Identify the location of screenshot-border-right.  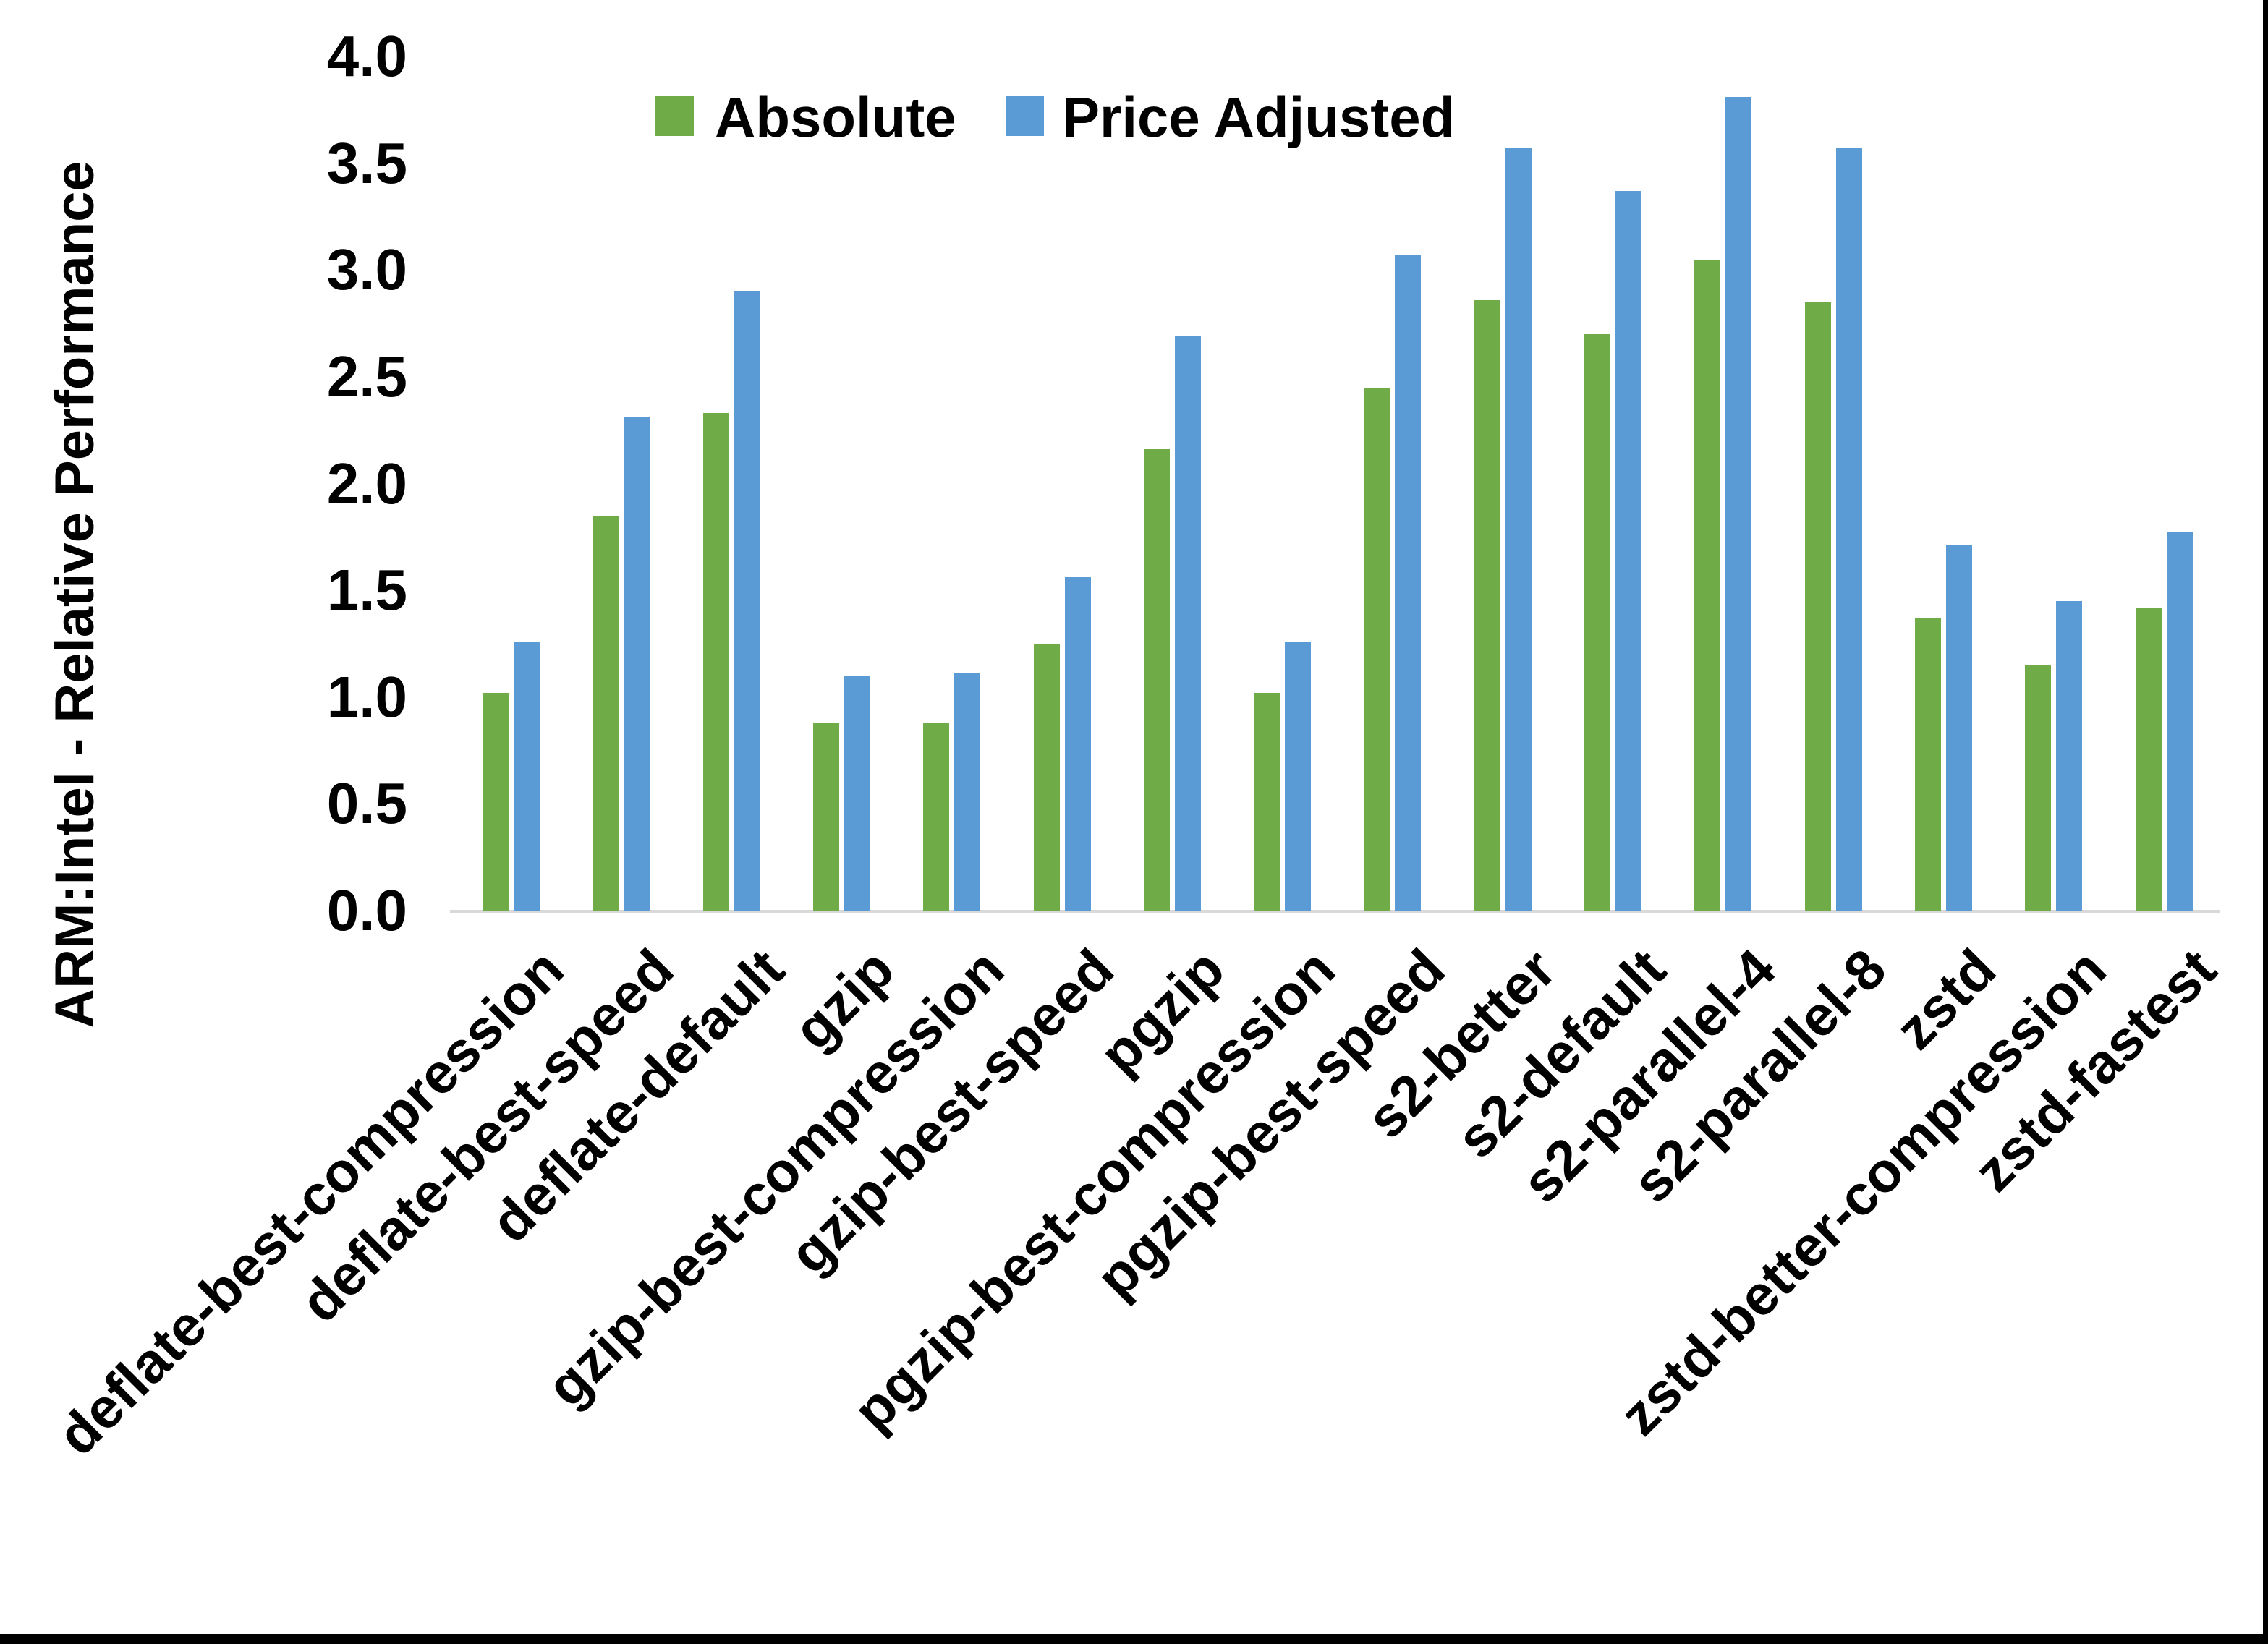
(2265, 822).